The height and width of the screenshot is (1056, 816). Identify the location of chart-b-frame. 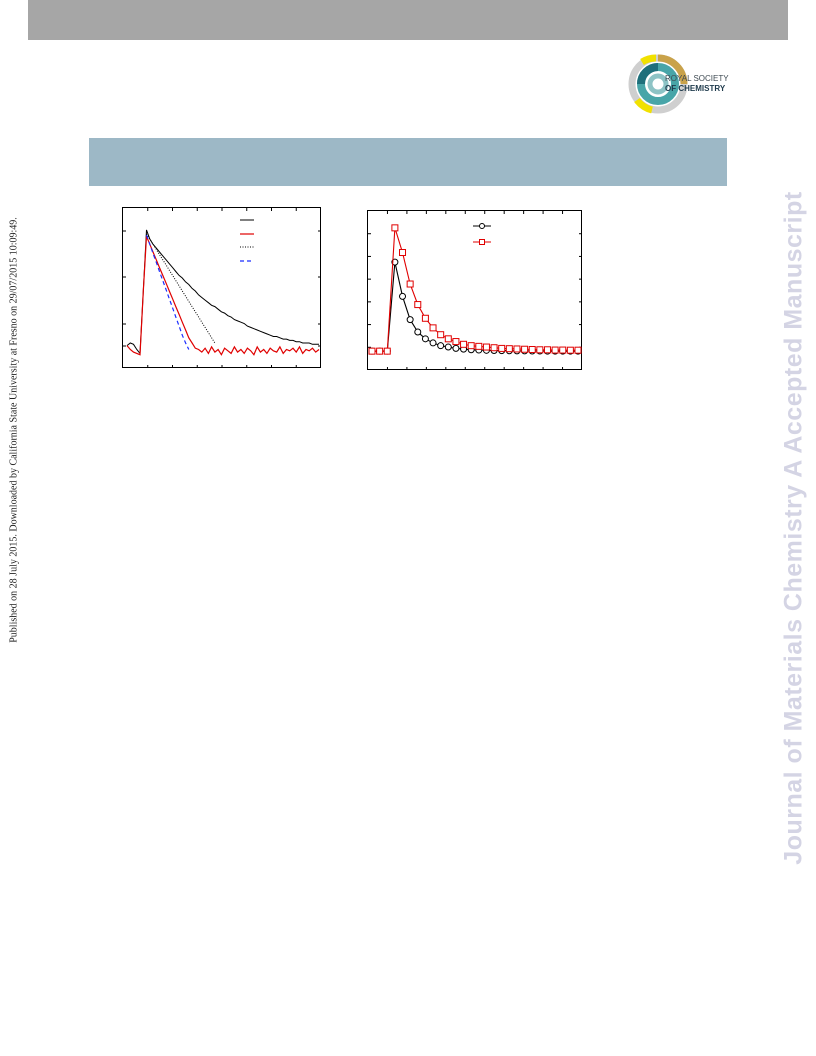
(474, 290).